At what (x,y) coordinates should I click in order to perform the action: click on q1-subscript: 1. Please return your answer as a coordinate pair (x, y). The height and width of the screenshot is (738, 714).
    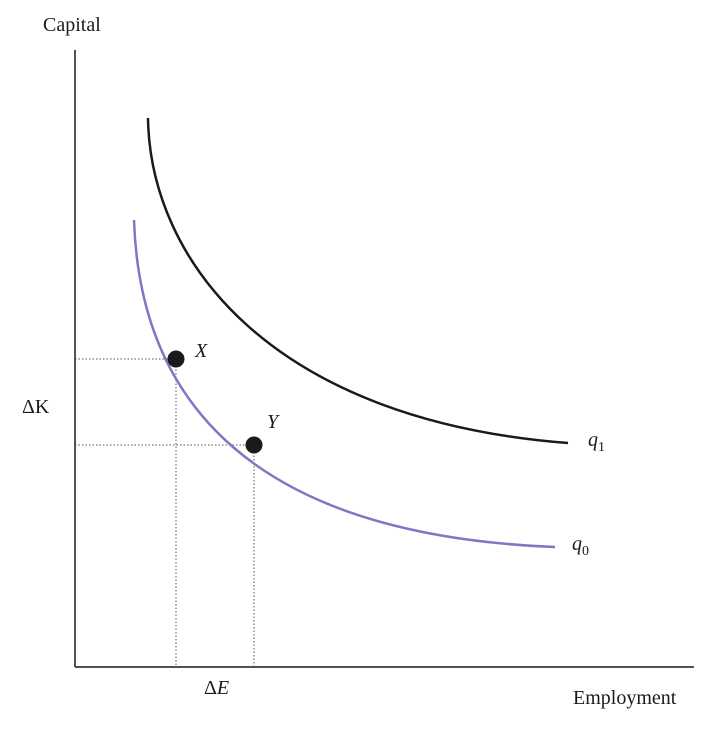
    Looking at the image, I should click on (601, 447).